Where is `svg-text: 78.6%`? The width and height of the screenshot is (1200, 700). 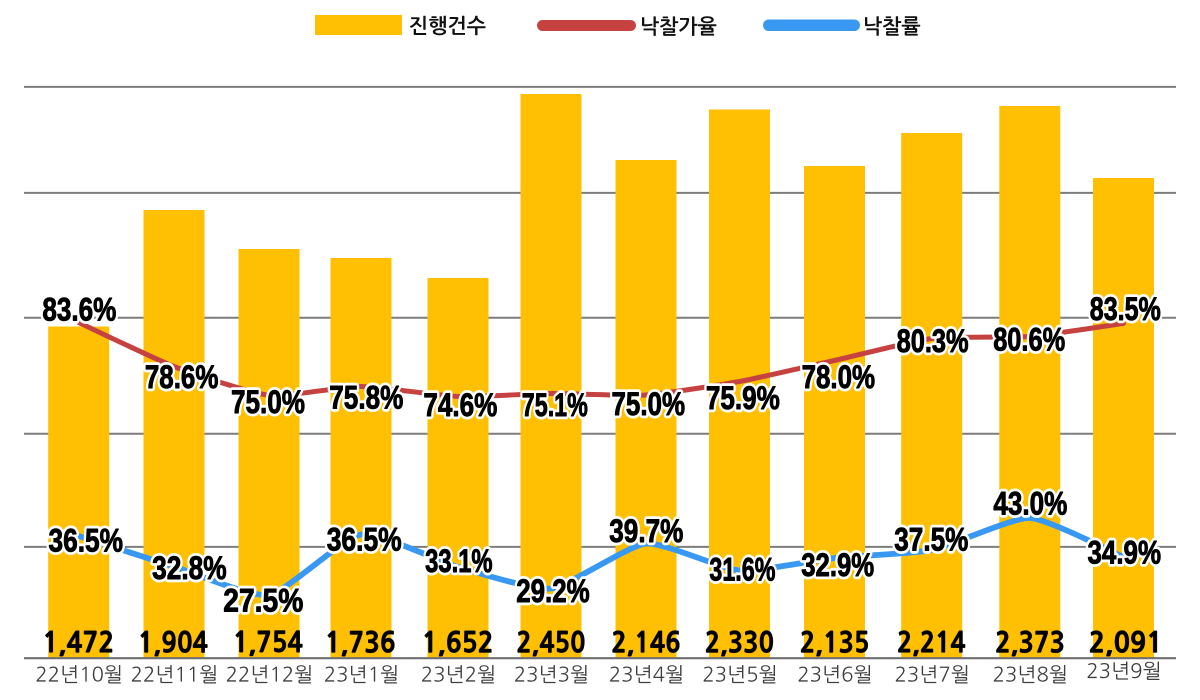 svg-text: 78.6% is located at coordinates (182, 377).